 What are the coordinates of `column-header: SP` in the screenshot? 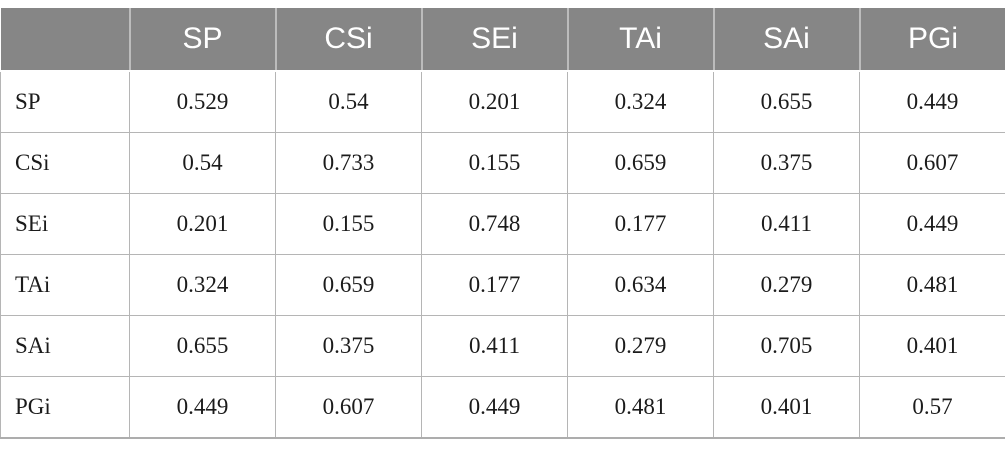 It's located at (202, 40).